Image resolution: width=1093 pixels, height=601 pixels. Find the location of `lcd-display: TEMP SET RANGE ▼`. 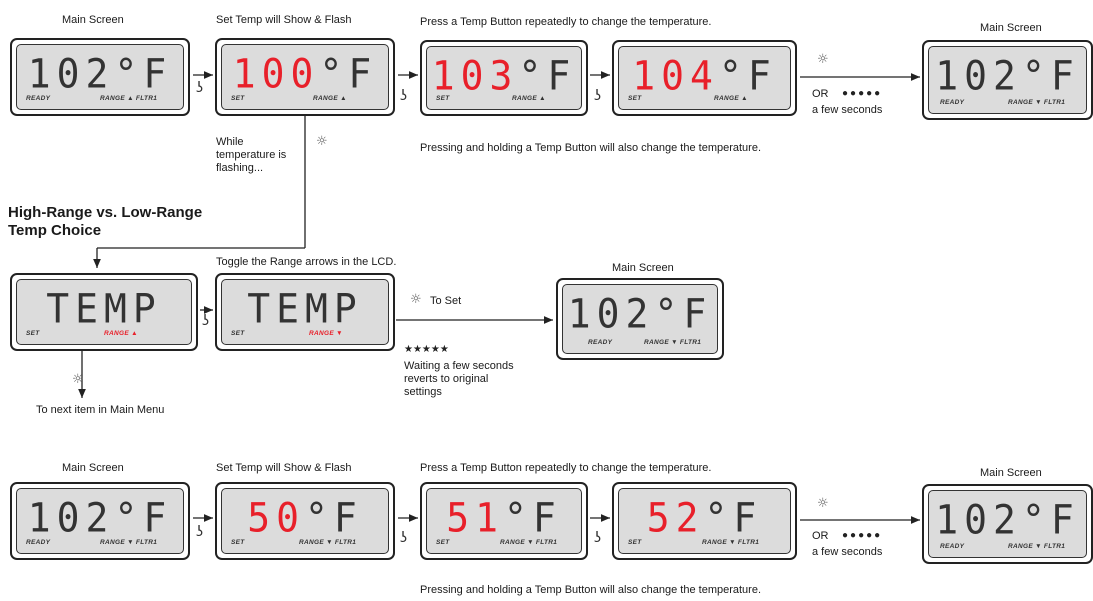

lcd-display: TEMP SET RANGE ▼ is located at coordinates (305, 312).